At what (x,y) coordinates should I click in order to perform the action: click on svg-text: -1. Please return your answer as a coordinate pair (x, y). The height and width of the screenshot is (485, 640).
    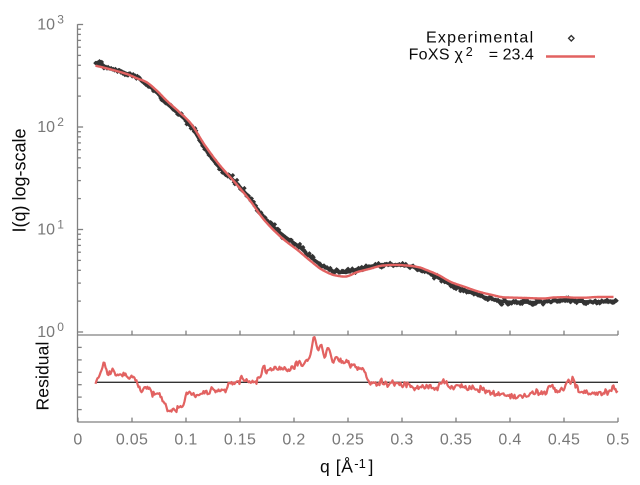
    Looking at the image, I should click on (360, 463).